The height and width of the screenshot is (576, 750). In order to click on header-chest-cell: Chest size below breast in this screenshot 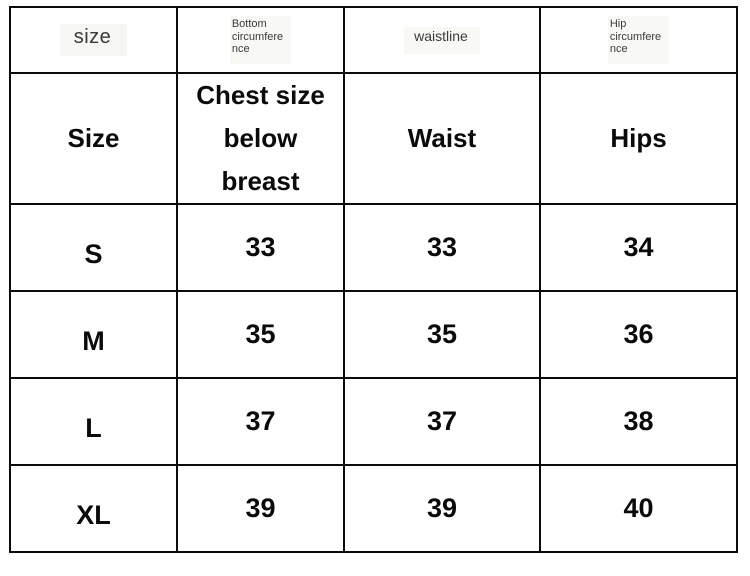, I will do `click(260, 138)`.